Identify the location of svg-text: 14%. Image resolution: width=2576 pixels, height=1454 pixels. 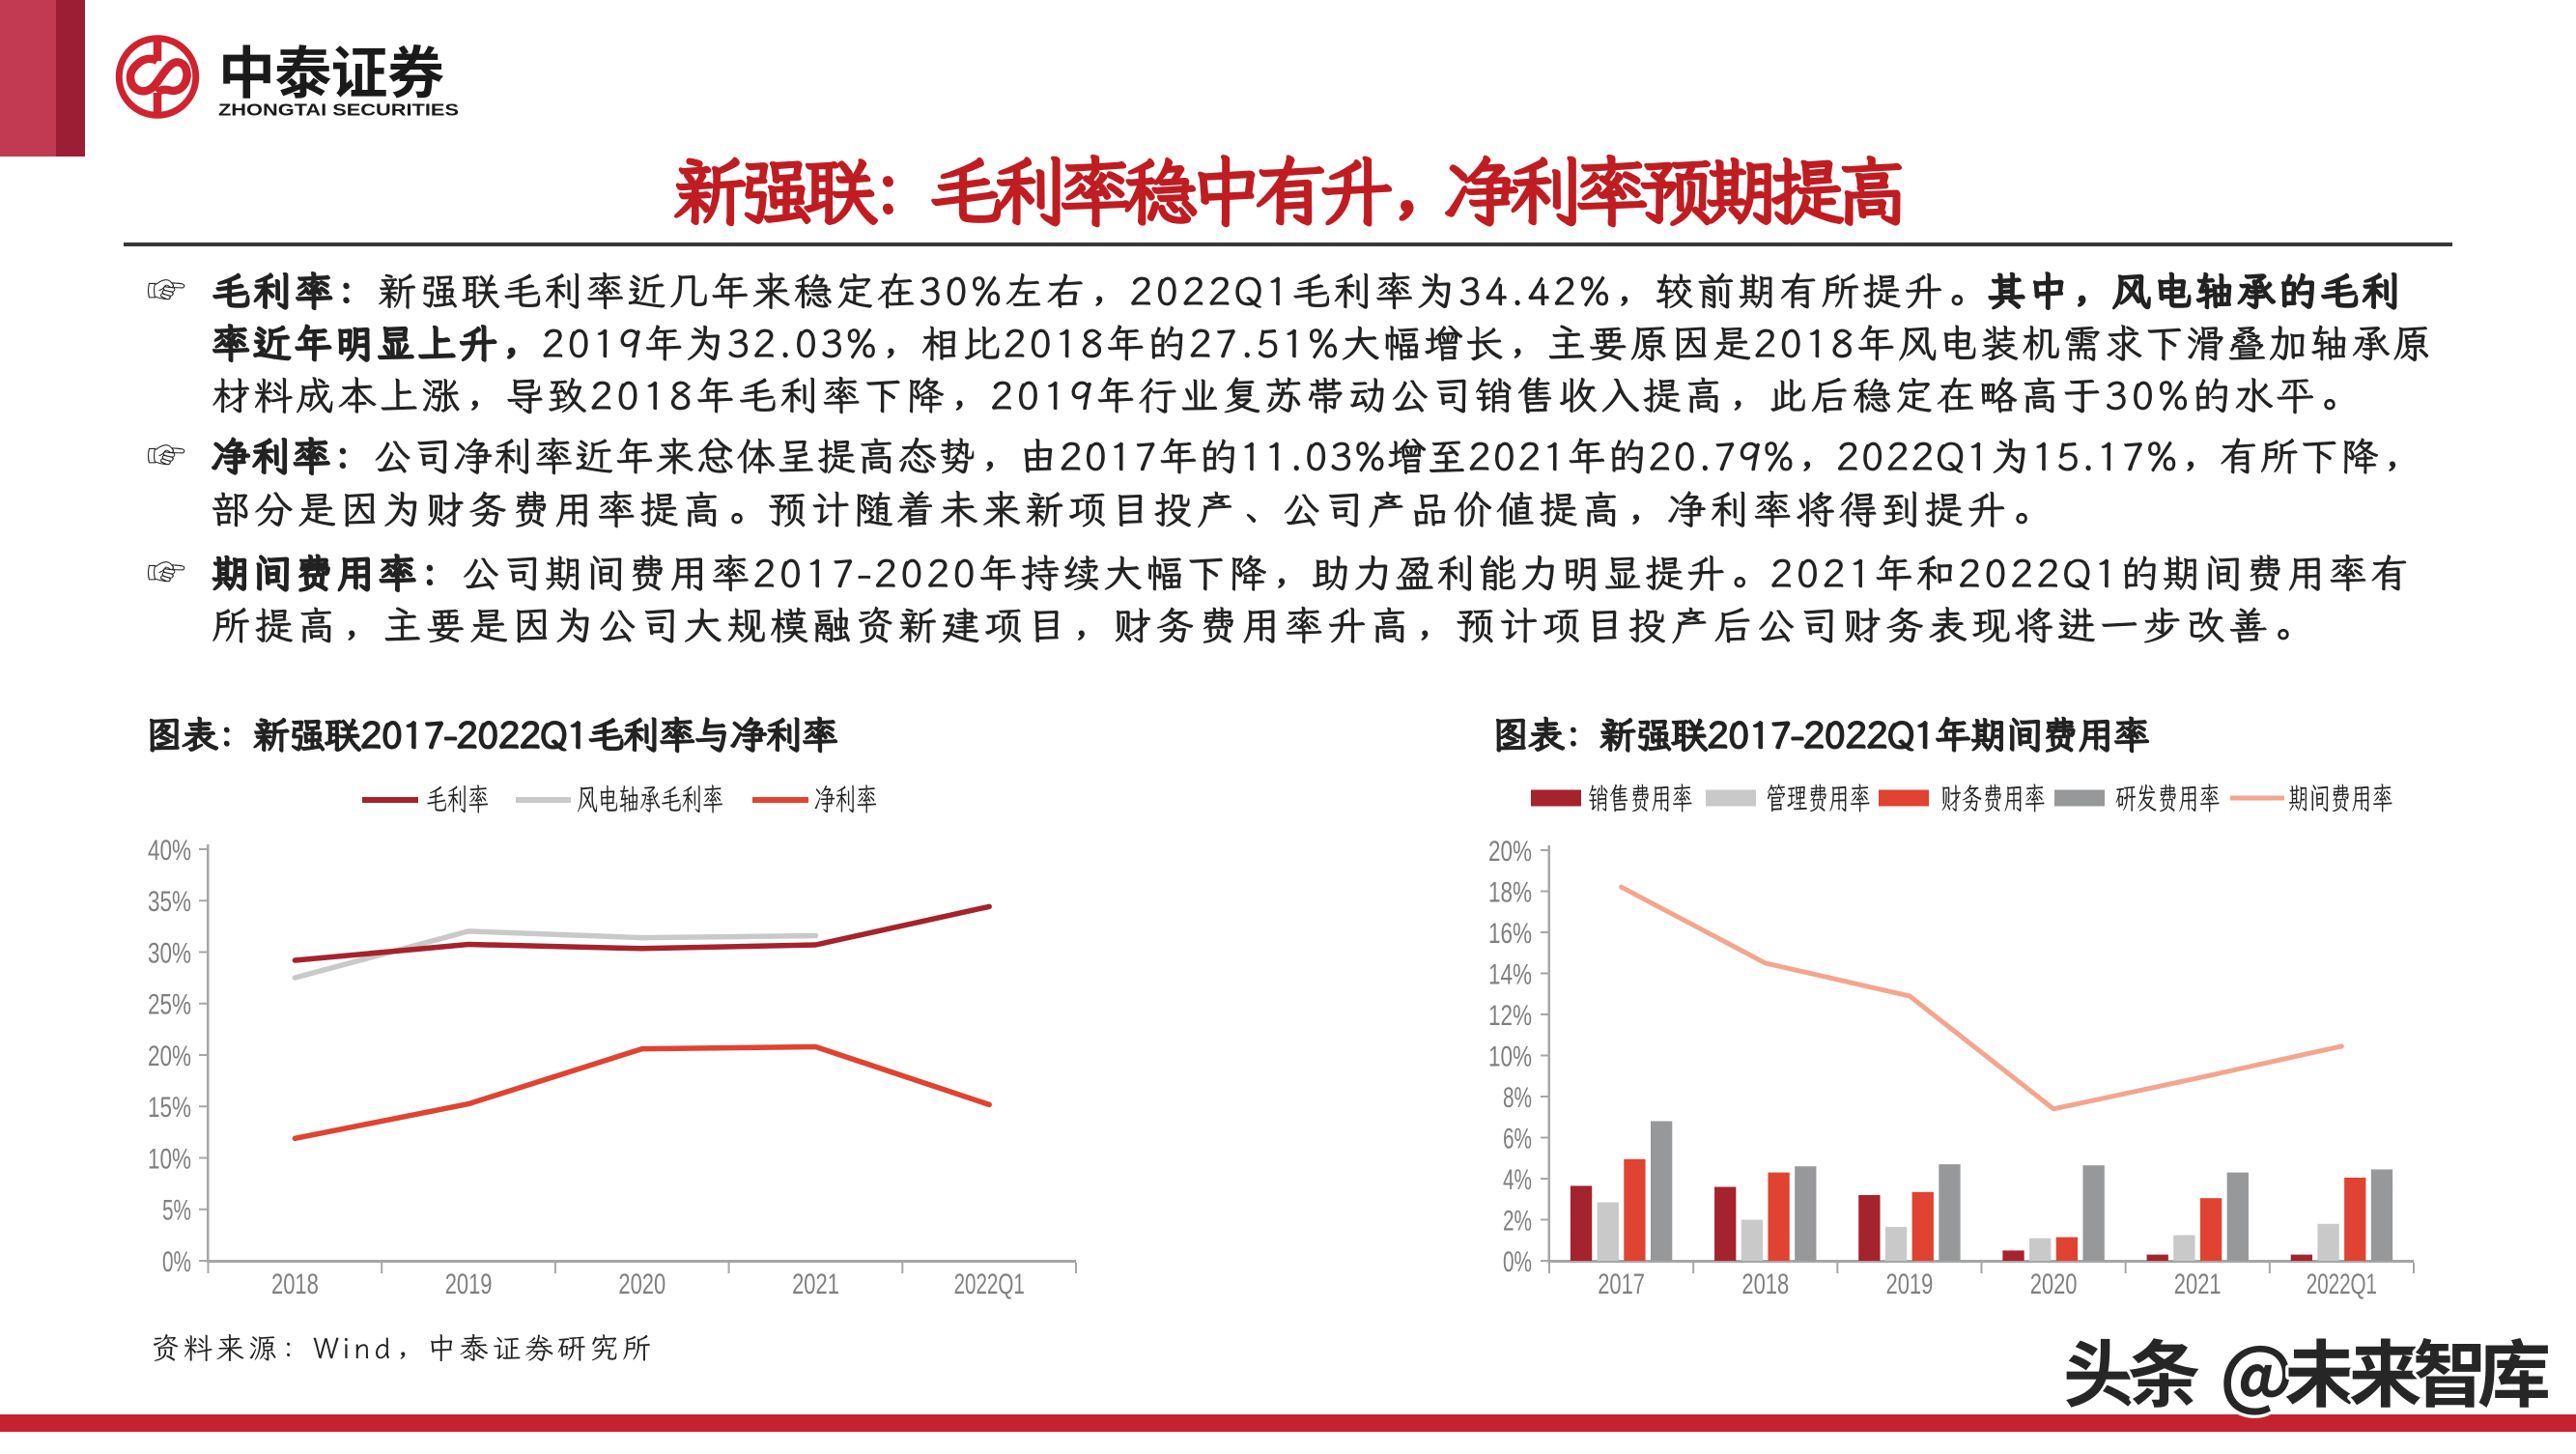
(1510, 974).